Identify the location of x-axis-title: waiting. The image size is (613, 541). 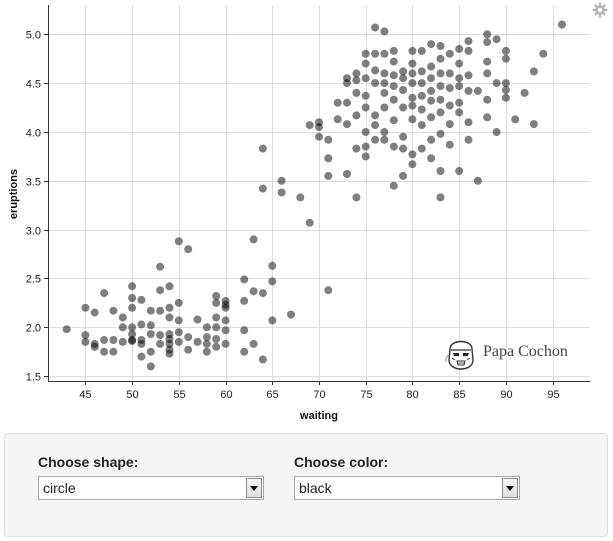
(318, 416).